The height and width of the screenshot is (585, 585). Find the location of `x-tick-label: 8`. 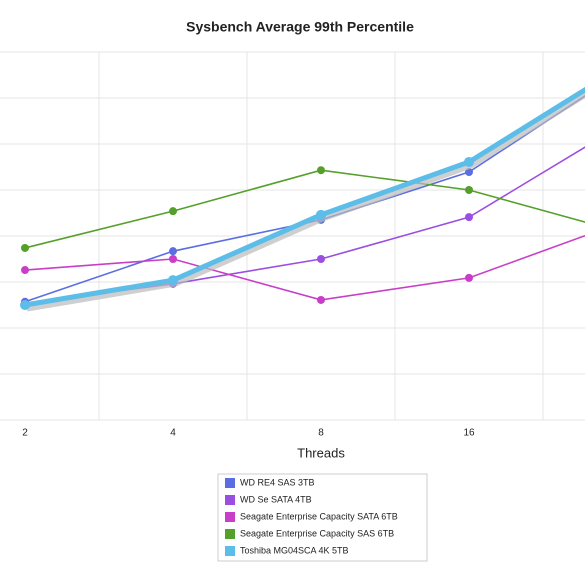

x-tick-label: 8 is located at coordinates (321, 433).